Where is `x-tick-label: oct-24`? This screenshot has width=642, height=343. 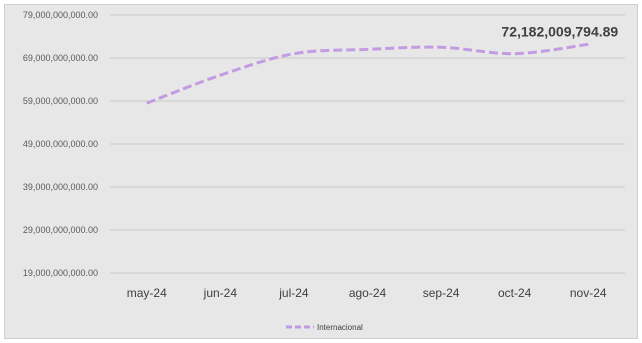 x-tick-label: oct-24 is located at coordinates (515, 293).